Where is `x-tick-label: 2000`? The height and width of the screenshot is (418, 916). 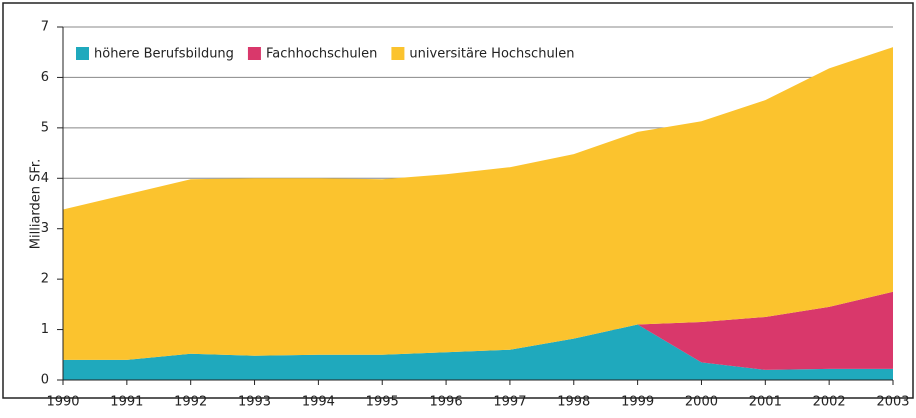
x-tick-label: 2000 is located at coordinates (701, 402).